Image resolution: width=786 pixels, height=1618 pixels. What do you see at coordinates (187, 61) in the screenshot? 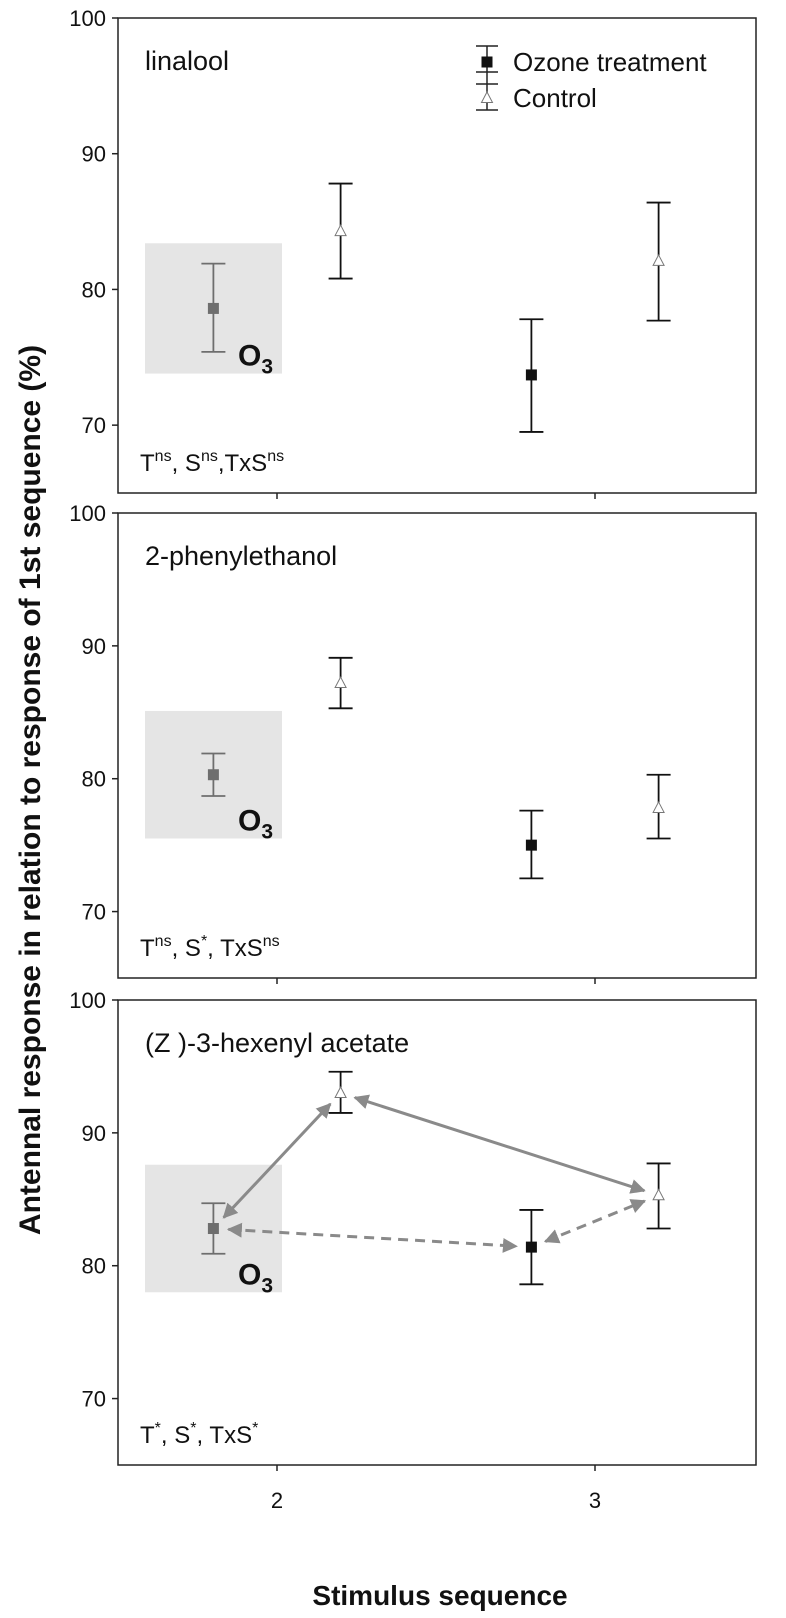
I see `panel-title: linalool` at bounding box center [187, 61].